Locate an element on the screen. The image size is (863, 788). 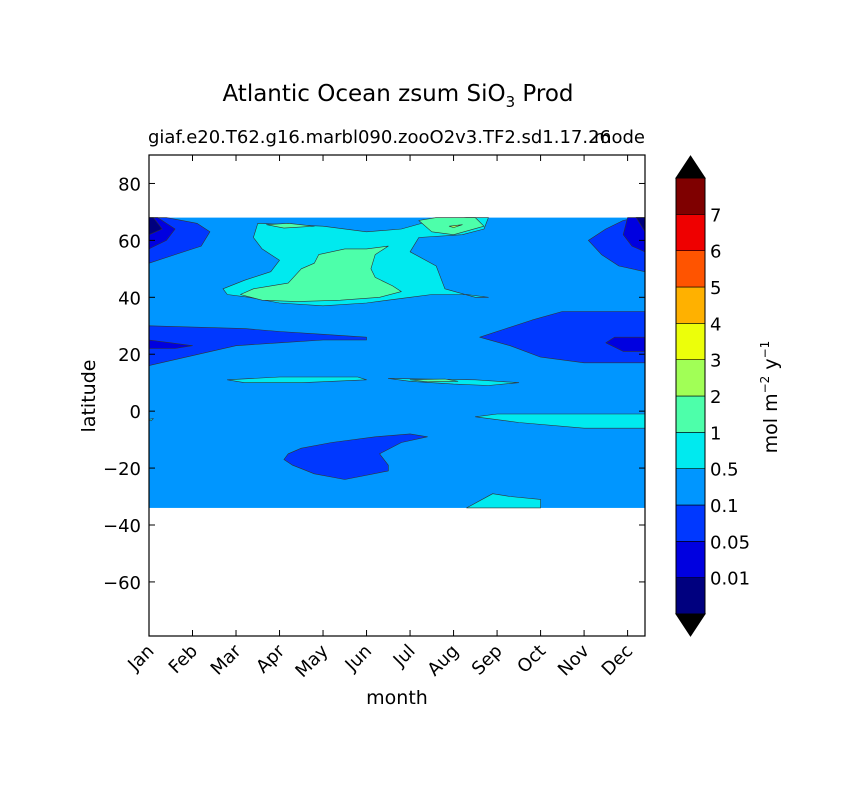
colorbar-tick-label: 7 is located at coordinates (715, 215).